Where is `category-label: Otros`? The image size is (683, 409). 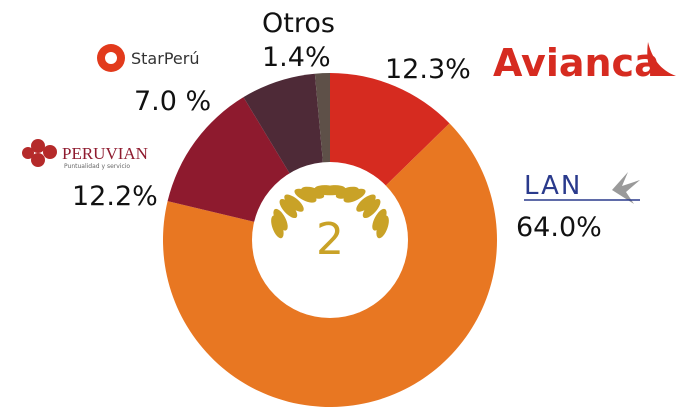
category-label: Otros is located at coordinates (298, 23).